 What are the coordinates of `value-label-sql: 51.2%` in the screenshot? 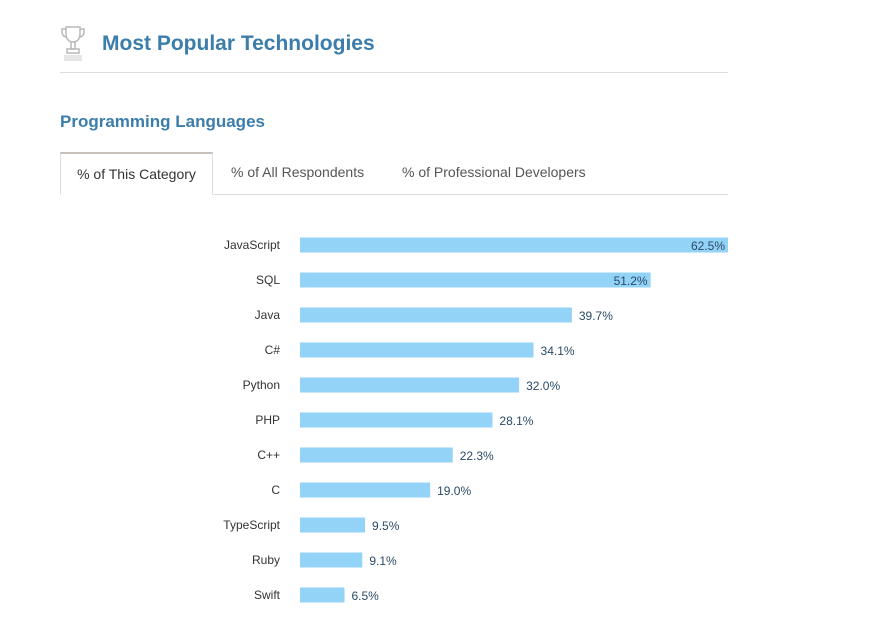 It's located at (631, 281).